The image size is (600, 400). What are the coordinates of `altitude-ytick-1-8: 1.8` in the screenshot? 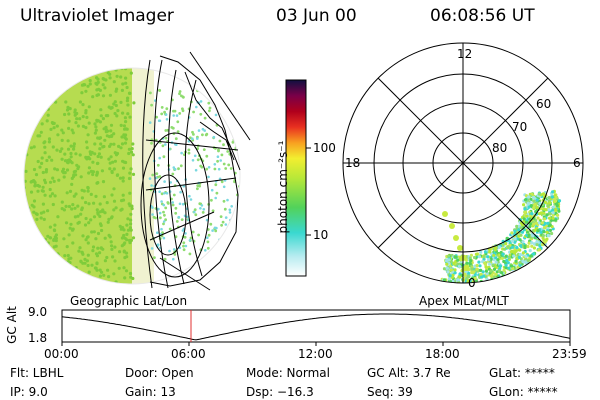 It's located at (38, 338).